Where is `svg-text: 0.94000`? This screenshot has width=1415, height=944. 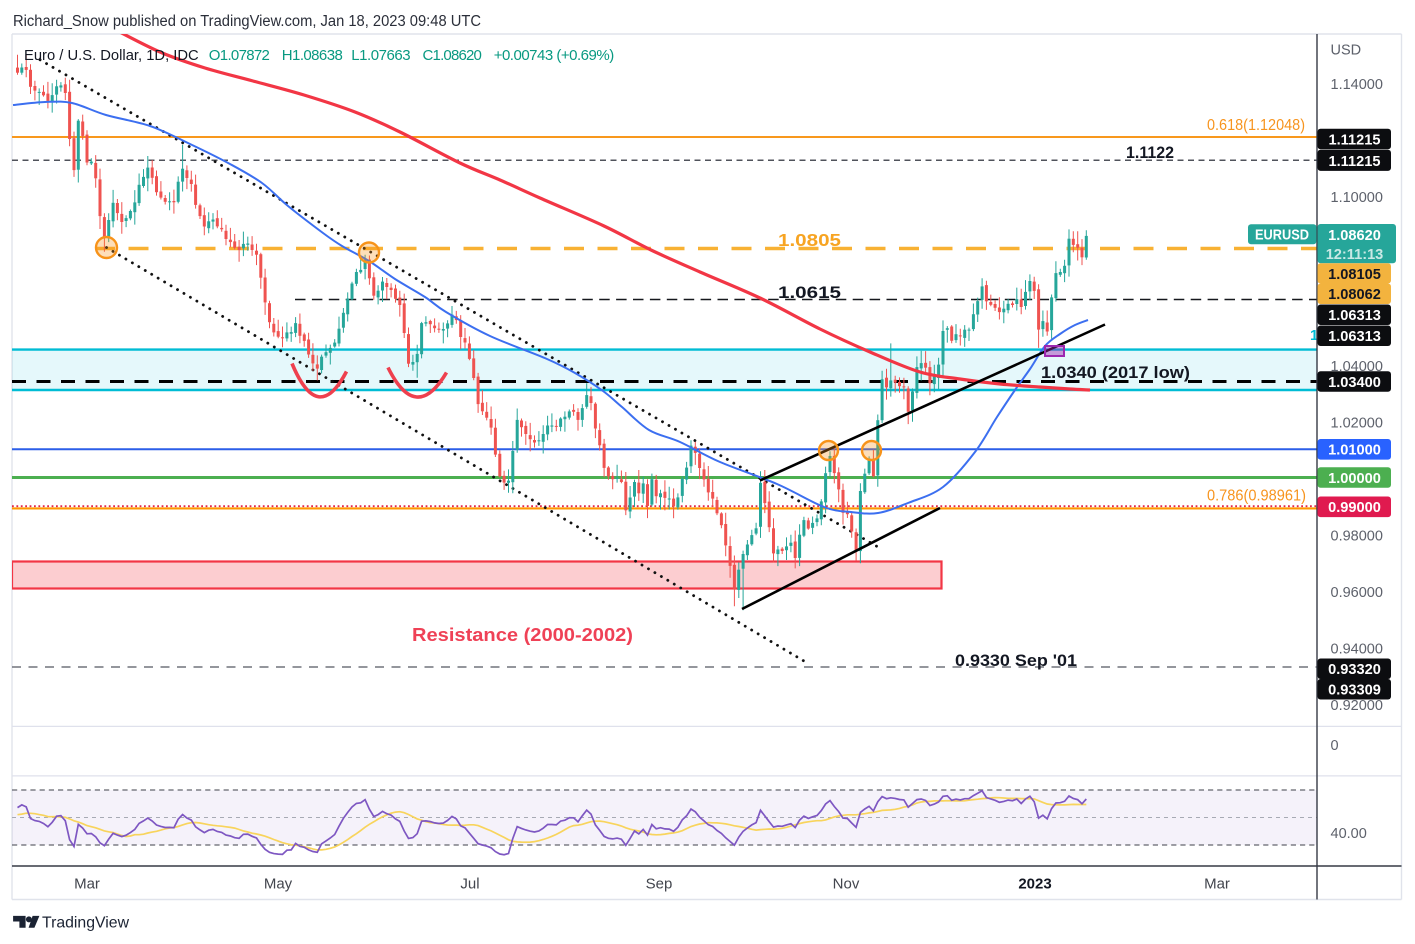
svg-text: 0.94000 is located at coordinates (1357, 649).